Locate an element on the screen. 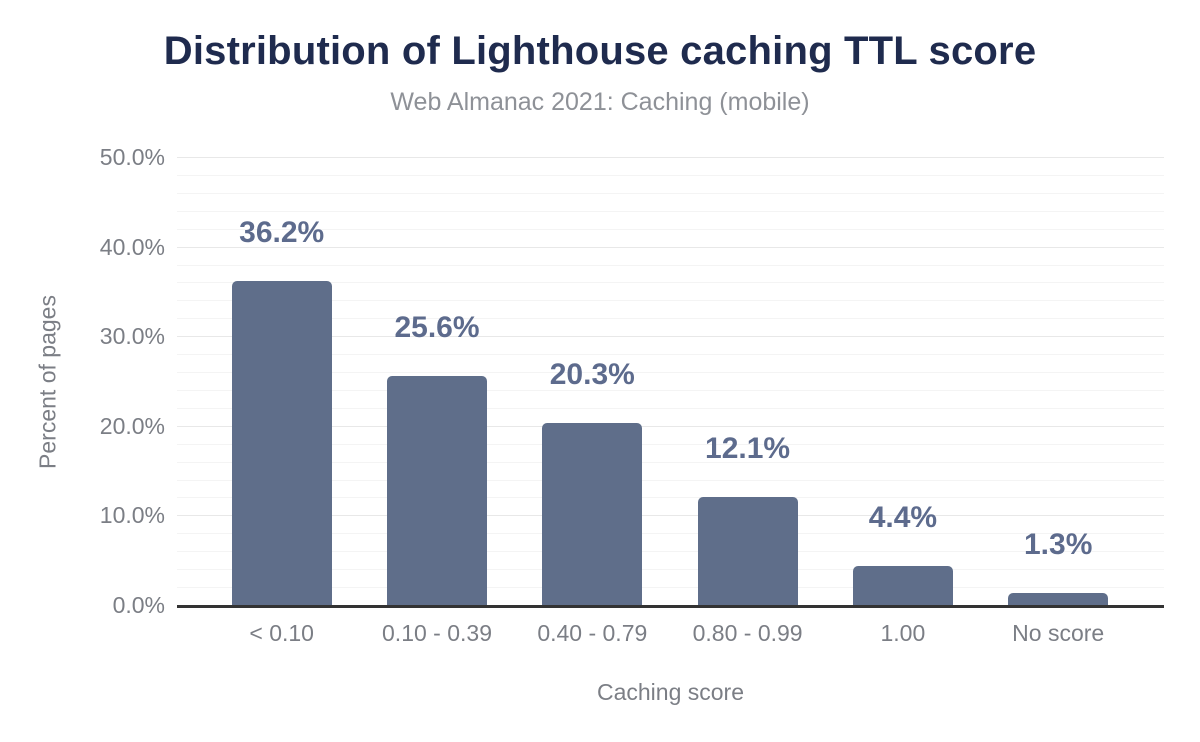 The image size is (1200, 742). y-axis-tick-label: 0.0% is located at coordinates (138, 605).